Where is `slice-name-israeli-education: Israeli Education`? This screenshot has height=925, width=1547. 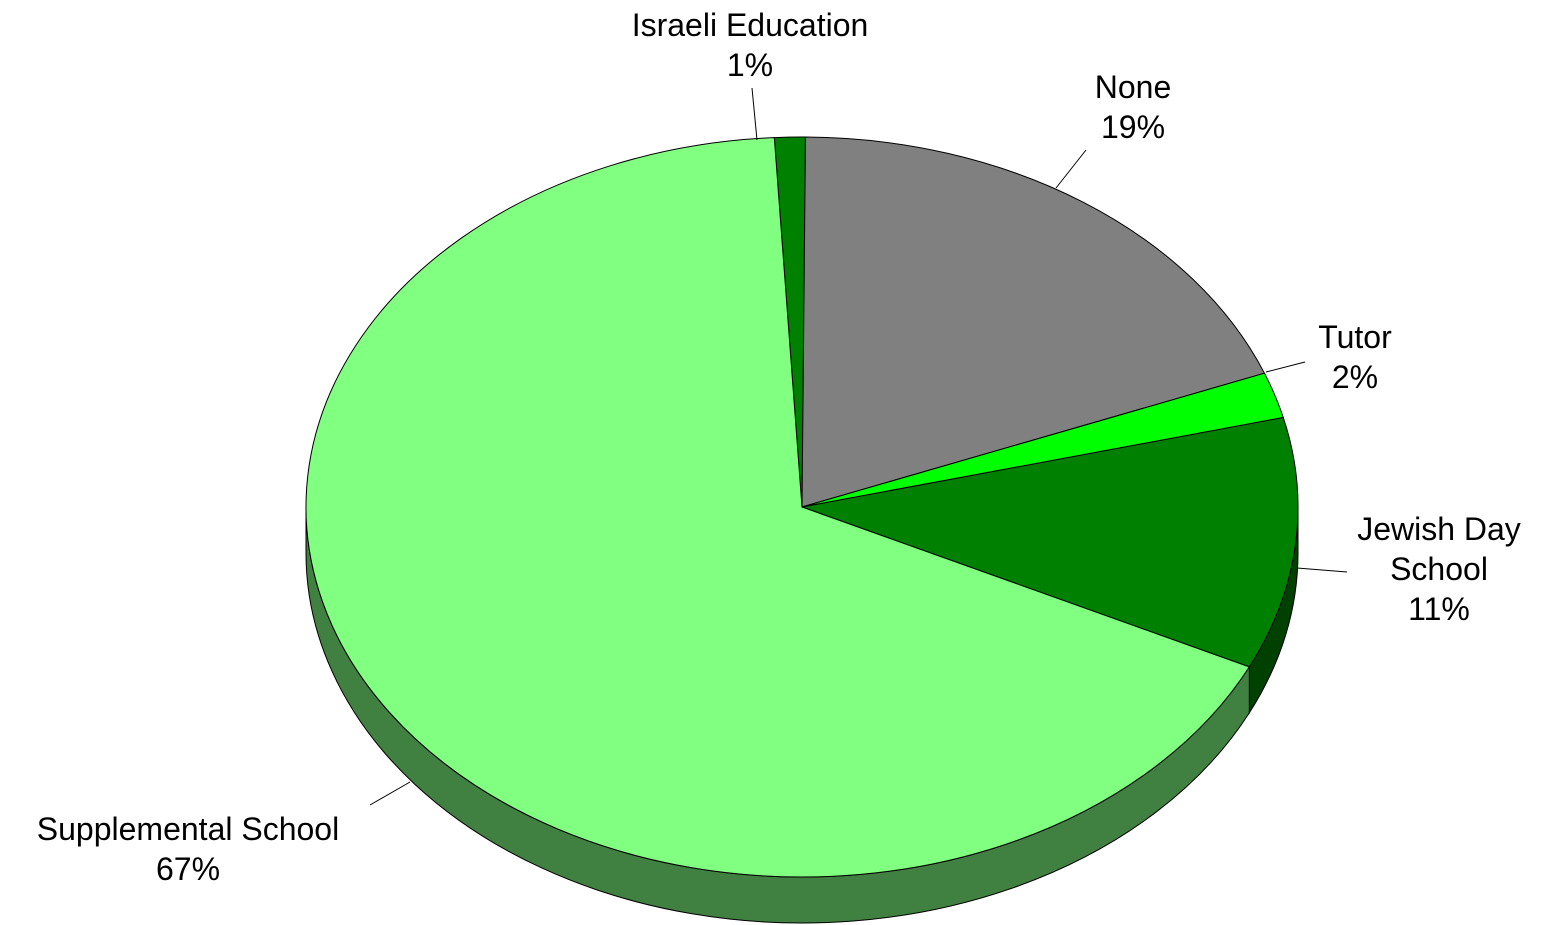 slice-name-israeli-education: Israeli Education is located at coordinates (750, 25).